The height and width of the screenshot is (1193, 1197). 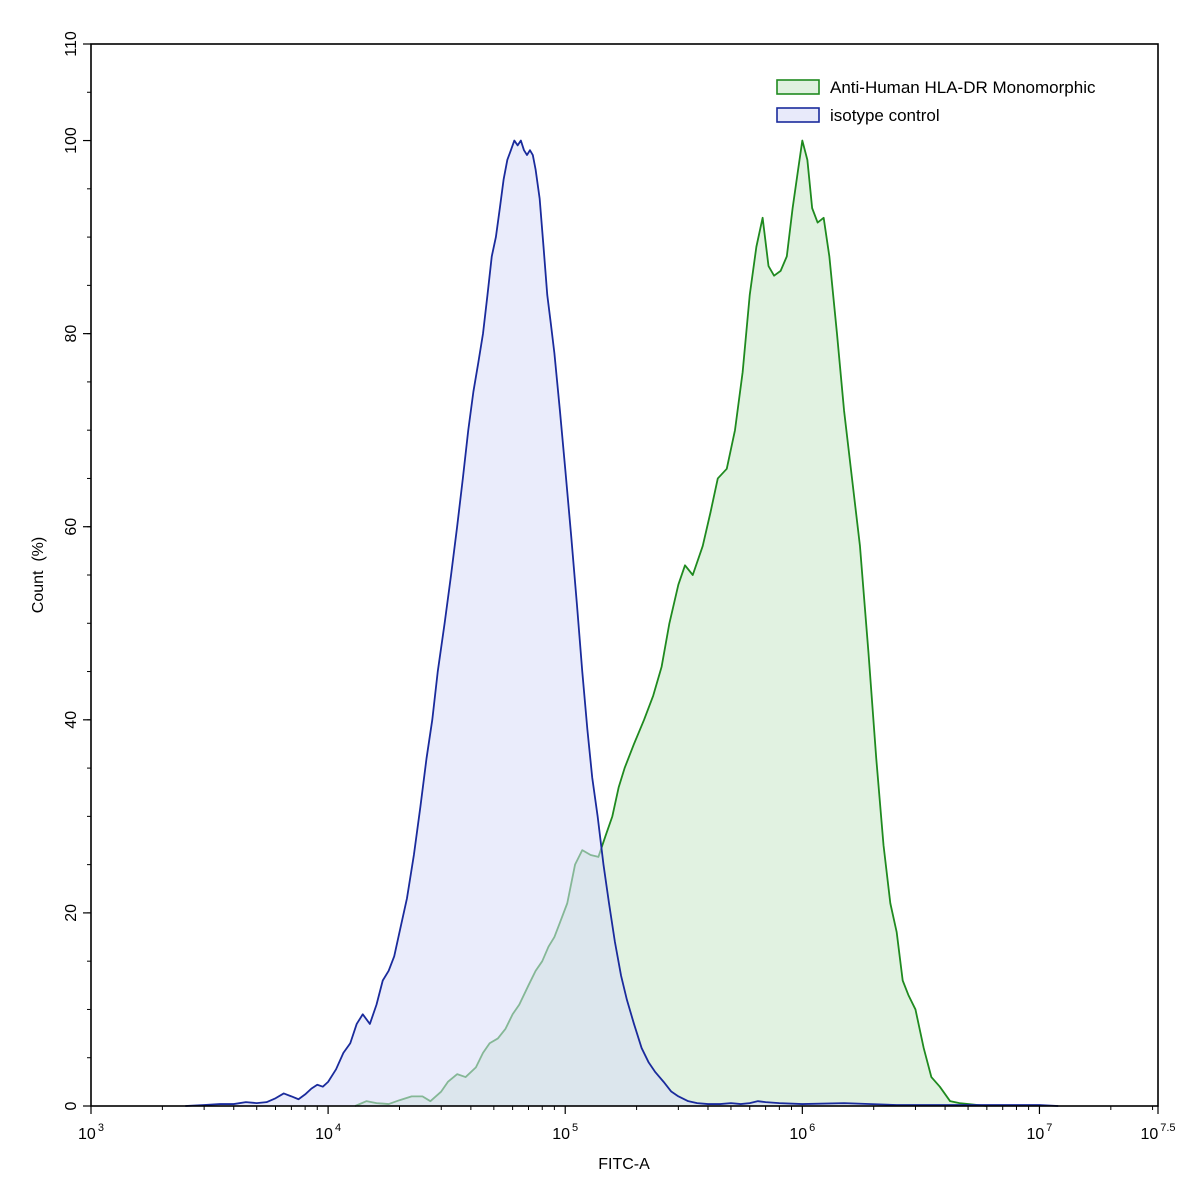 What do you see at coordinates (963, 87) in the screenshot?
I see `legend-label: Anti-Human HLA-DR Monomorphic` at bounding box center [963, 87].